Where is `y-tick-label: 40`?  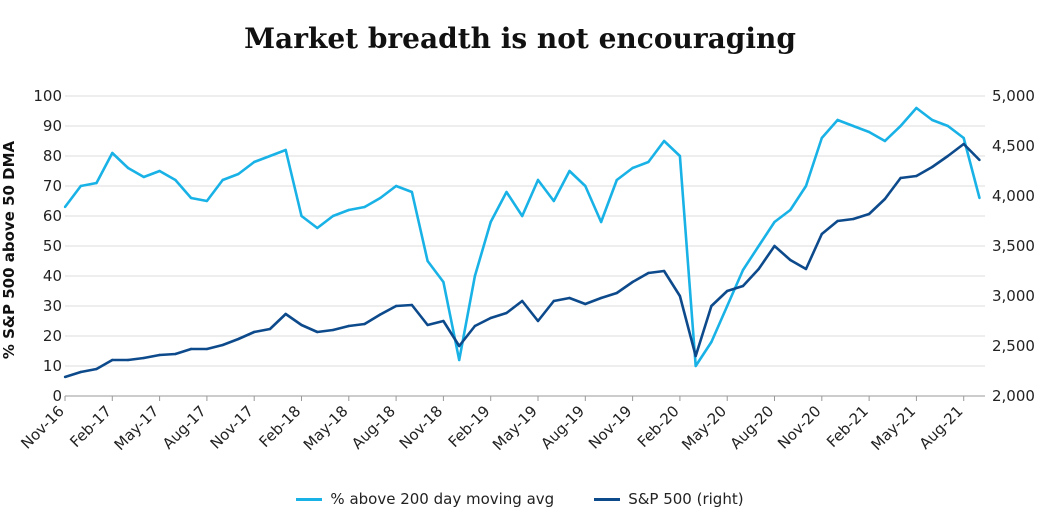 y-tick-label: 40 is located at coordinates (52, 276).